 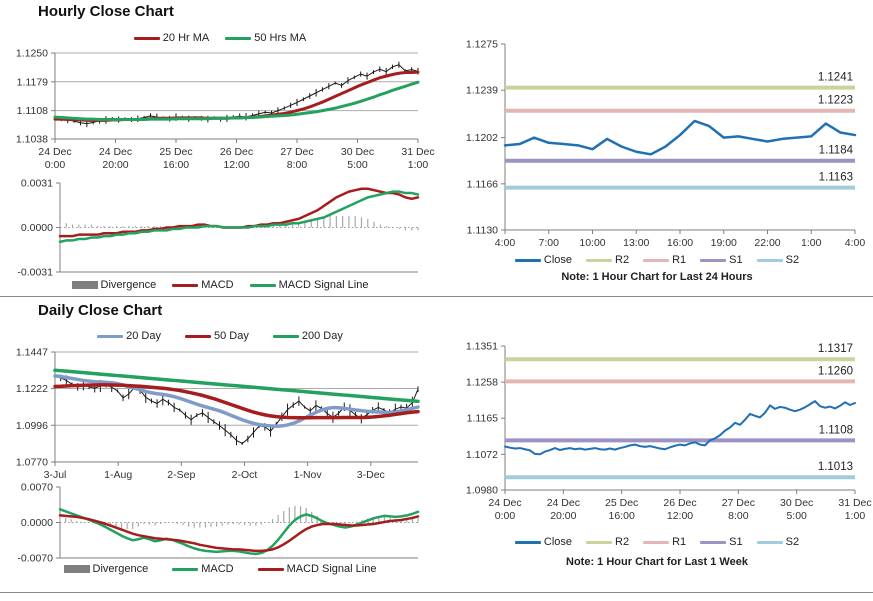 I want to click on svg-text: 0.0000, so click(x=37, y=523).